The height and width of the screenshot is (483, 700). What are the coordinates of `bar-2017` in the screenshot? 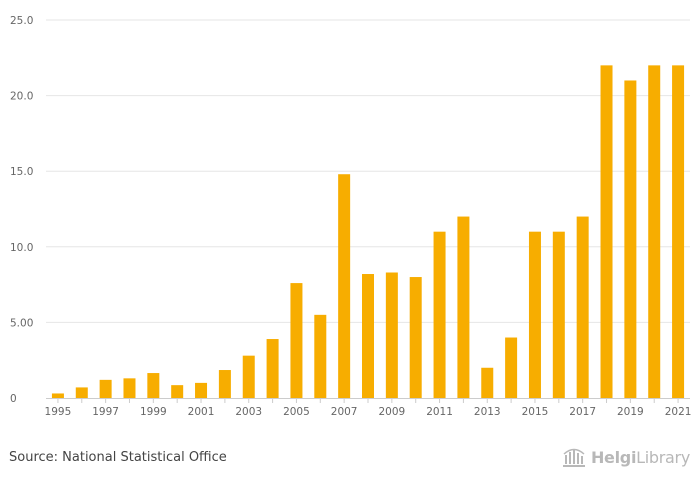 It's located at (582, 307).